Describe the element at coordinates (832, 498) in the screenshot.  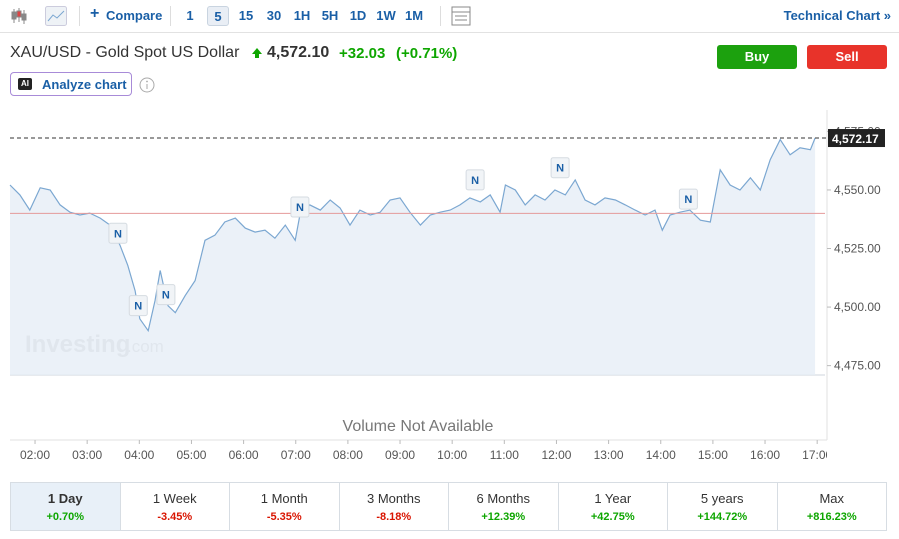
I see `period-label: Max` at that location.